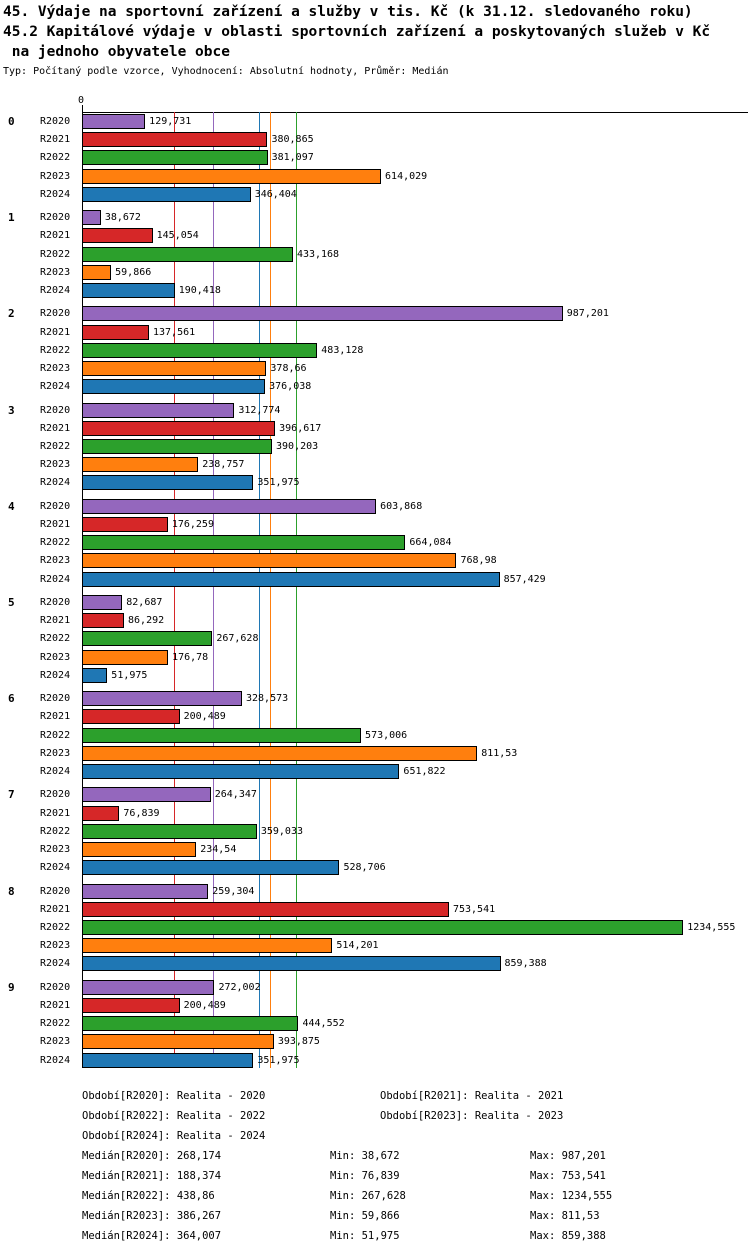 This screenshot has height=1254, width=750. Describe the element at coordinates (296, 590) in the screenshot. I see `median-line-r2022` at that location.